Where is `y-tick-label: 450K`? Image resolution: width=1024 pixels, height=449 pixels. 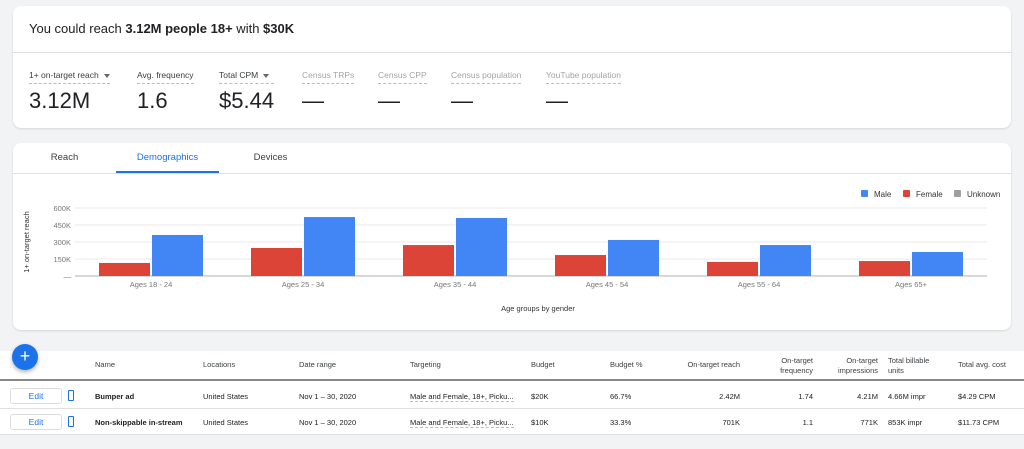 y-tick-label: 450K is located at coordinates (62, 225).